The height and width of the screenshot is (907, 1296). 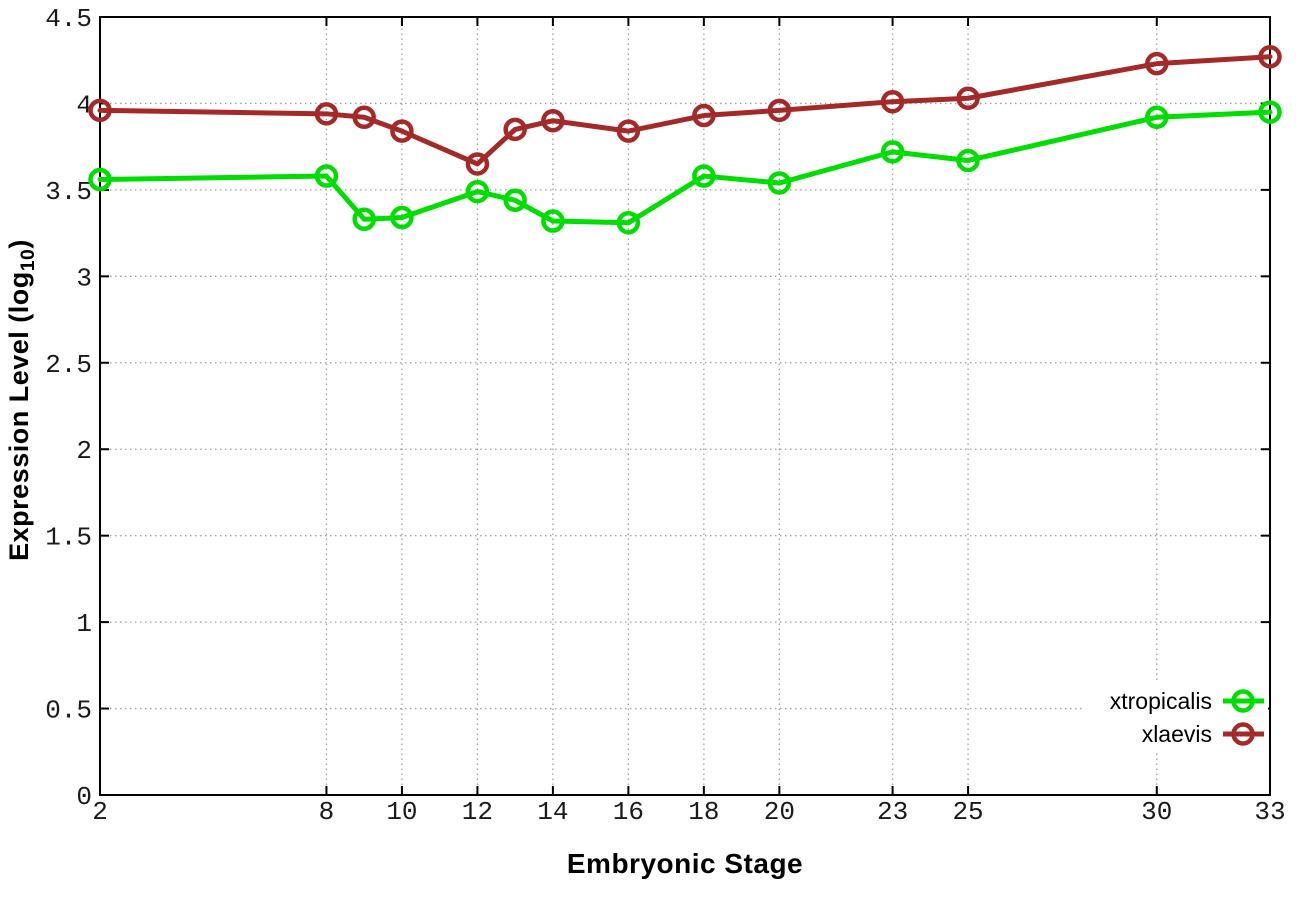 What do you see at coordinates (100, 812) in the screenshot?
I see `x-tick-label: 2` at bounding box center [100, 812].